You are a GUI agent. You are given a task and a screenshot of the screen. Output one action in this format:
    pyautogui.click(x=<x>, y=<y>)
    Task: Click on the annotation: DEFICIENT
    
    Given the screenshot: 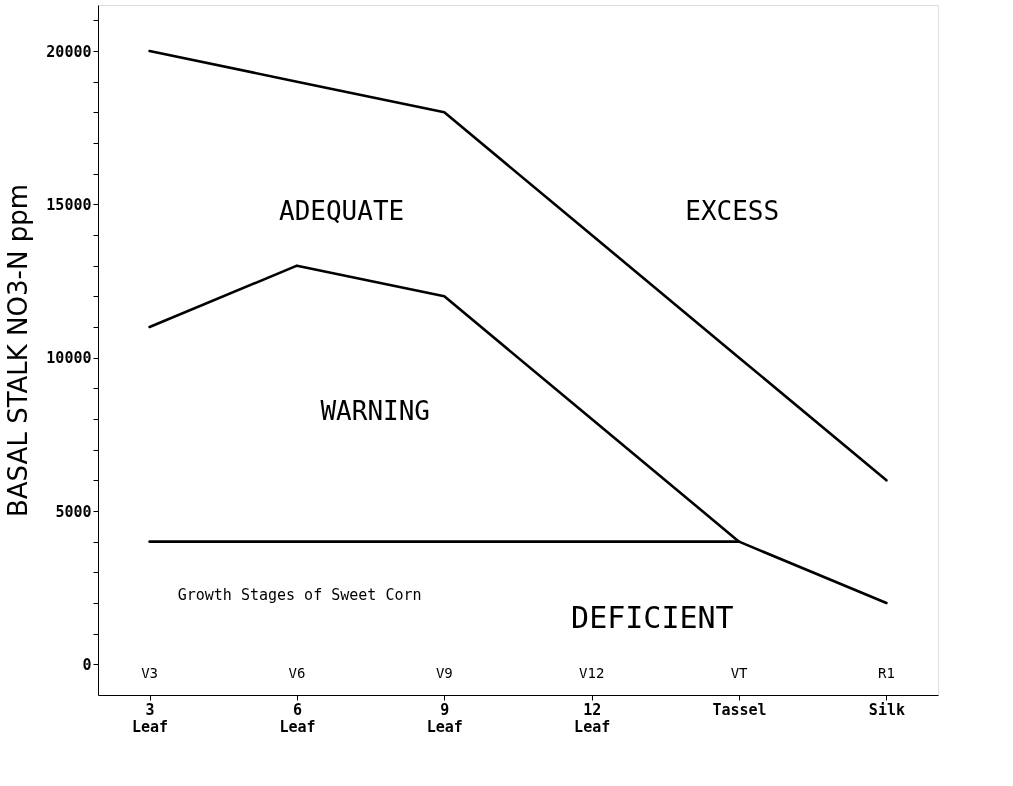 What is the action you would take?
    pyautogui.click(x=652, y=618)
    